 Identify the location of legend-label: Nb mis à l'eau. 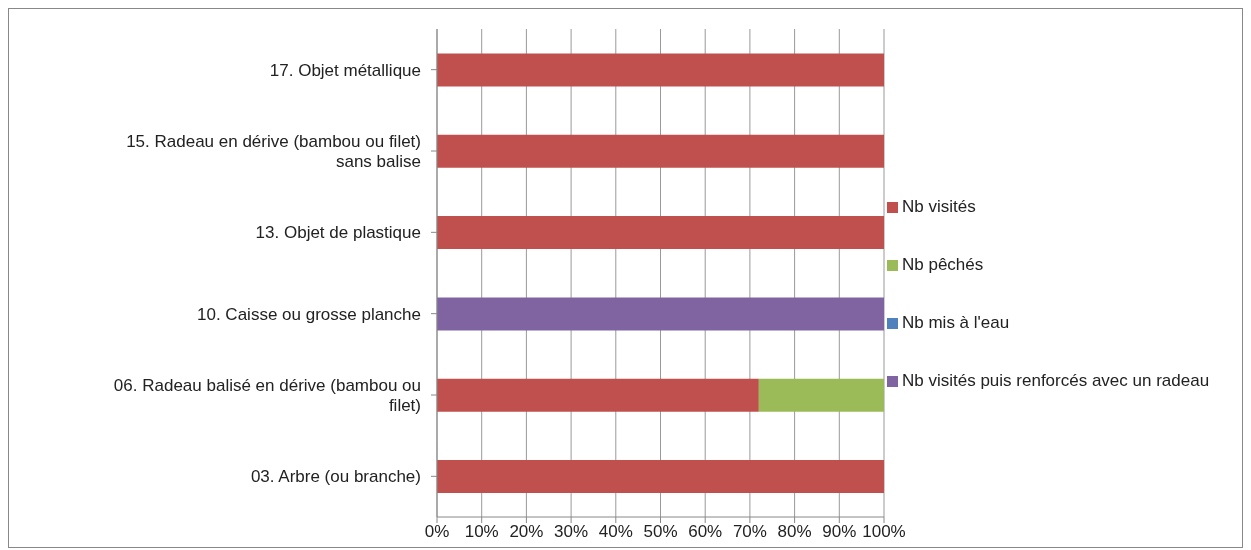
(956, 323).